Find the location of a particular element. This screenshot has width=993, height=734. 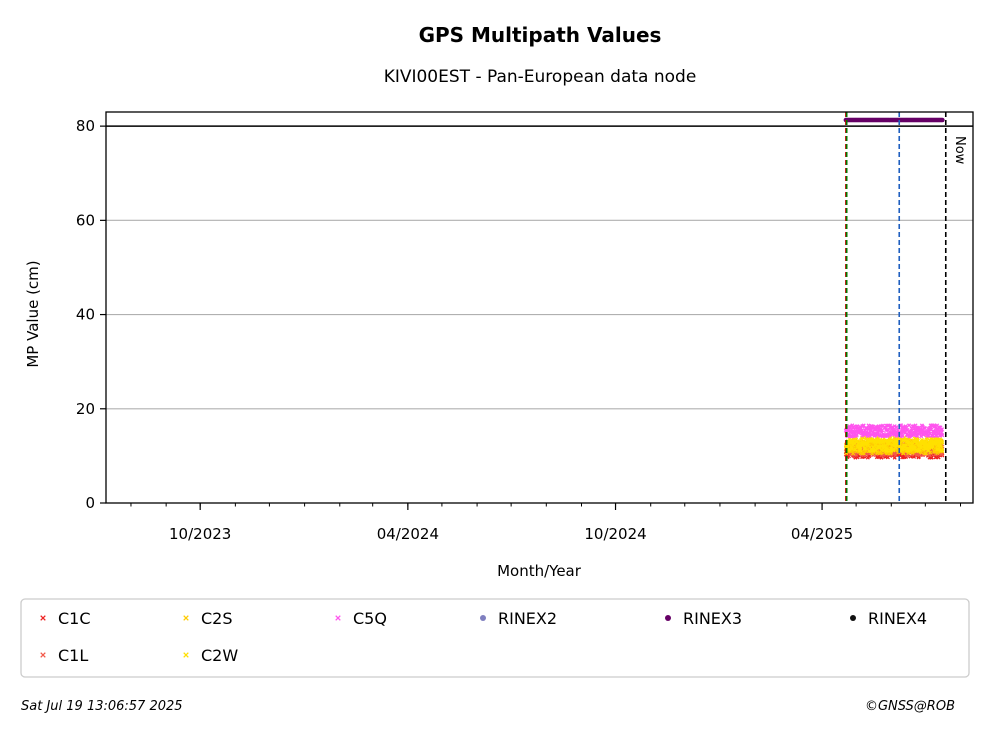

x-tick-label: 10/2023 is located at coordinates (200, 534).